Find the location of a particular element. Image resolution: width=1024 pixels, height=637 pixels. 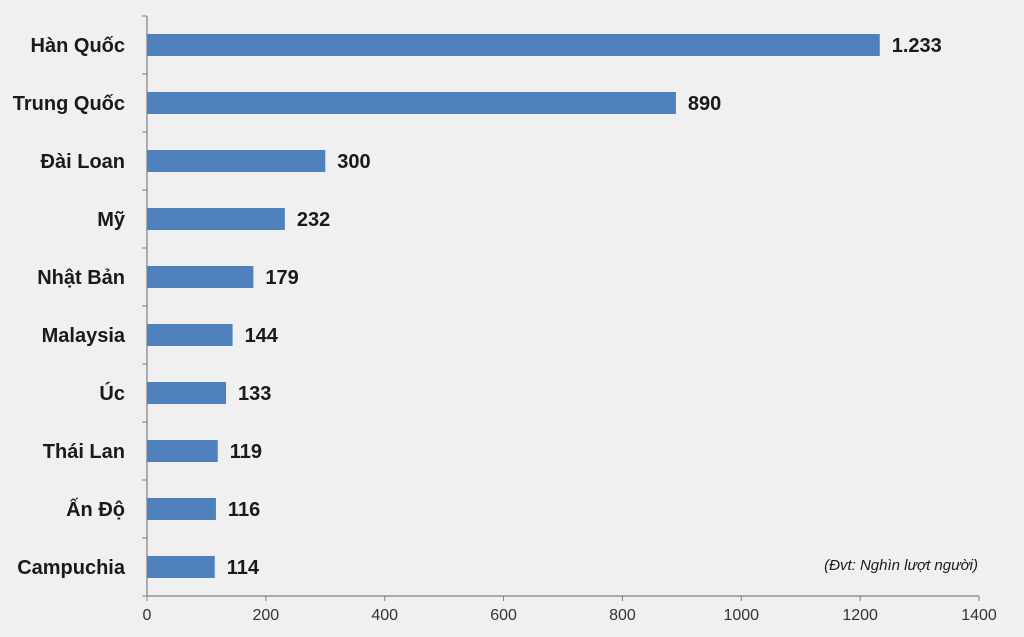

category-label: Trung Quốc is located at coordinates (69, 104).